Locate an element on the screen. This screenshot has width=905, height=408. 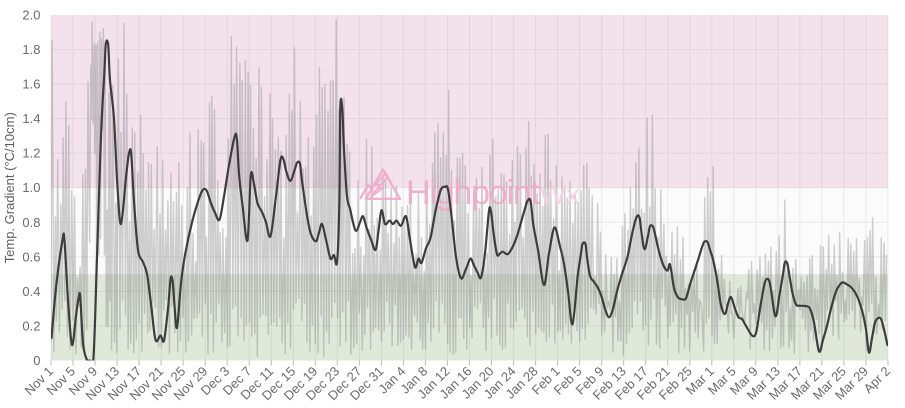
svg-text: 2.0 is located at coordinates (31, 15).